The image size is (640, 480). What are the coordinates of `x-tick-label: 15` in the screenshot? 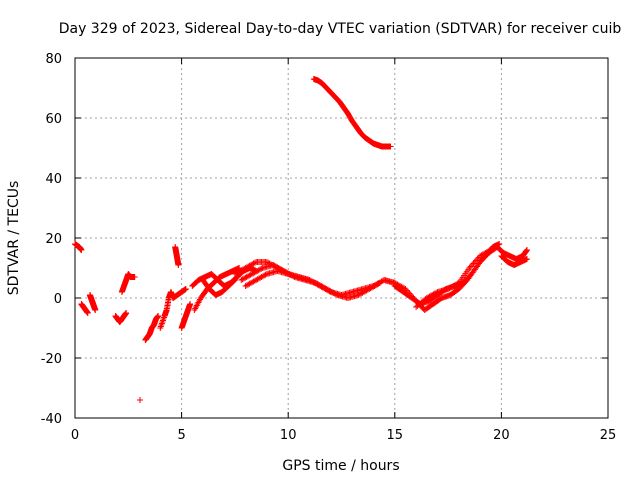 It's located at (395, 435).